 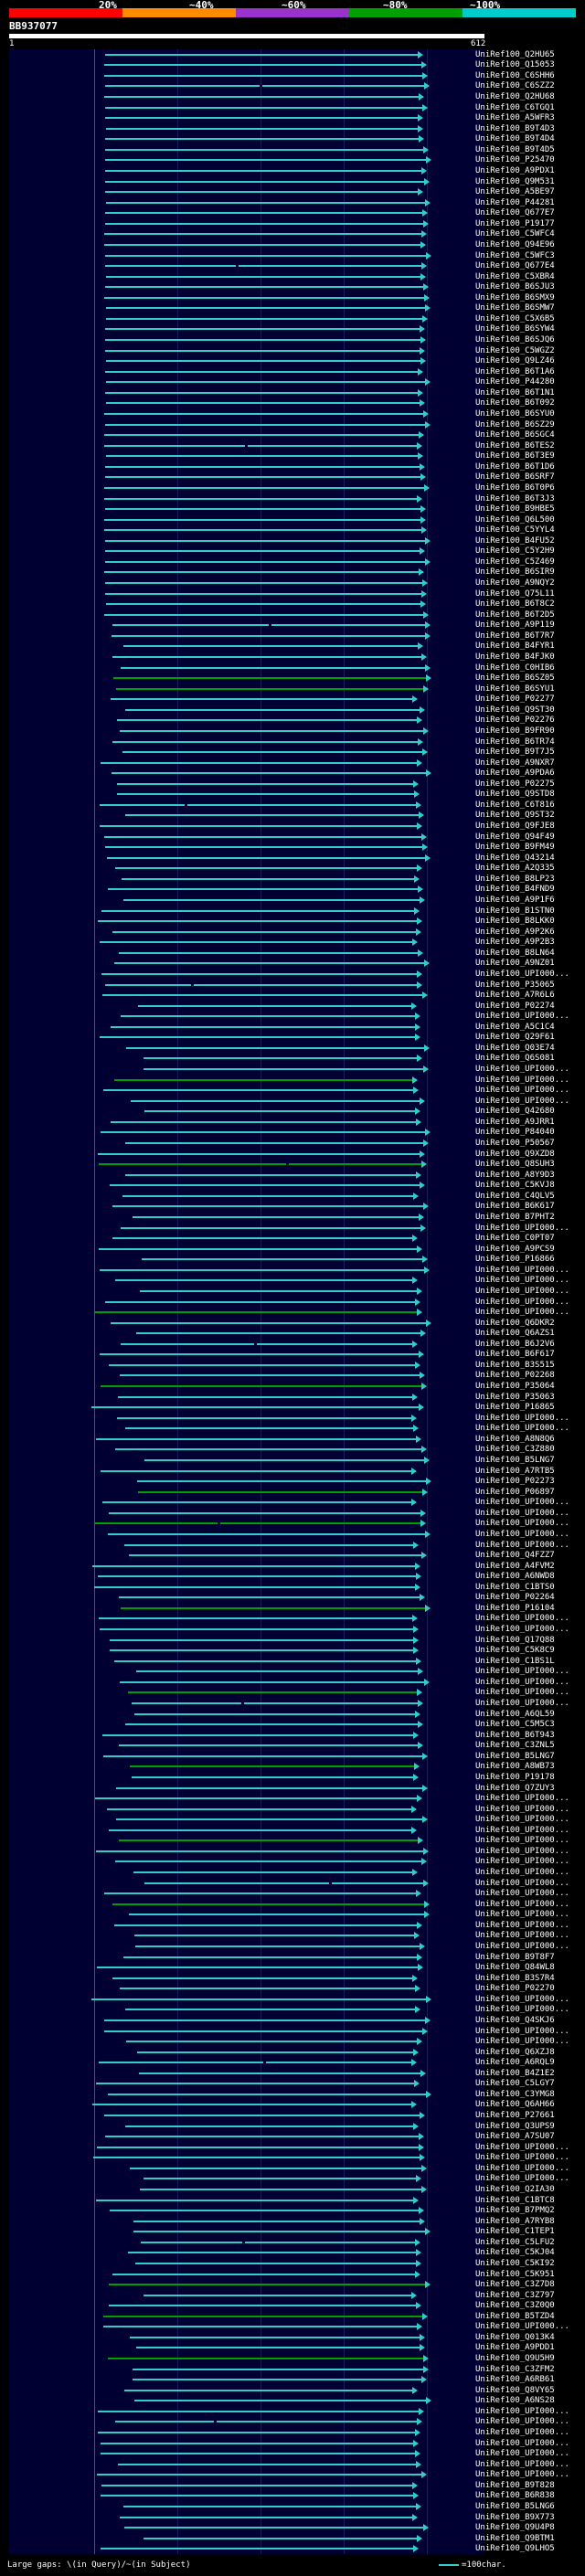 I want to click on hit-label: UniRef100_Q677E4, so click(x=515, y=266).